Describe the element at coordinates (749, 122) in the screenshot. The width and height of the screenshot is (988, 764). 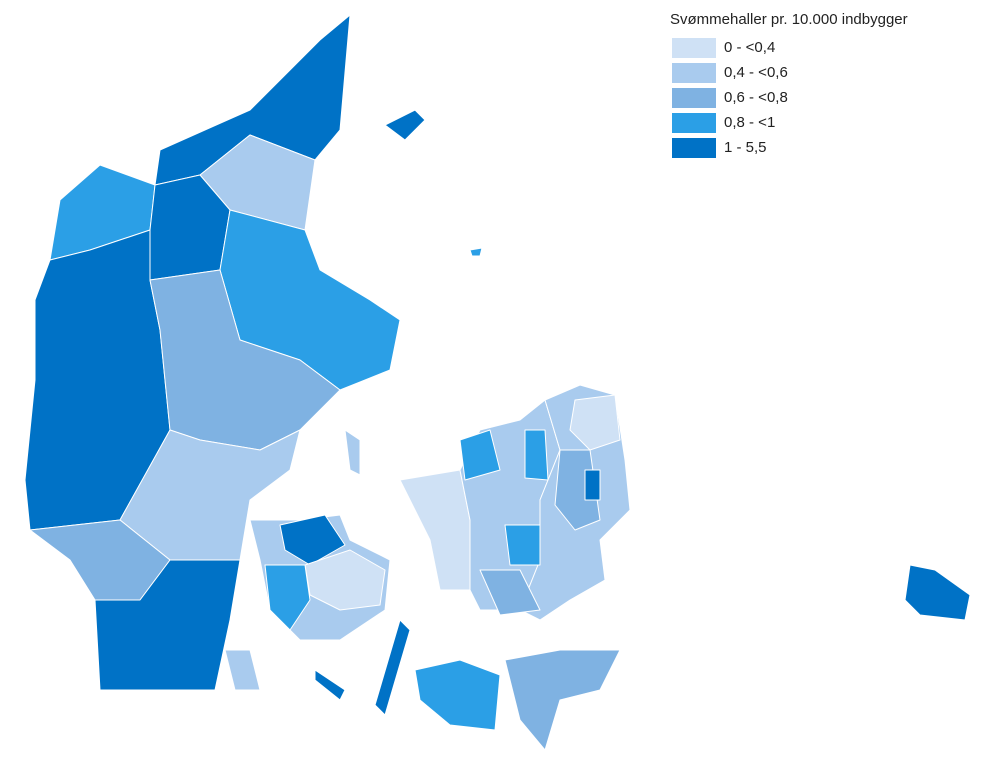
I see `legend-label: 0,8 - <1` at that location.